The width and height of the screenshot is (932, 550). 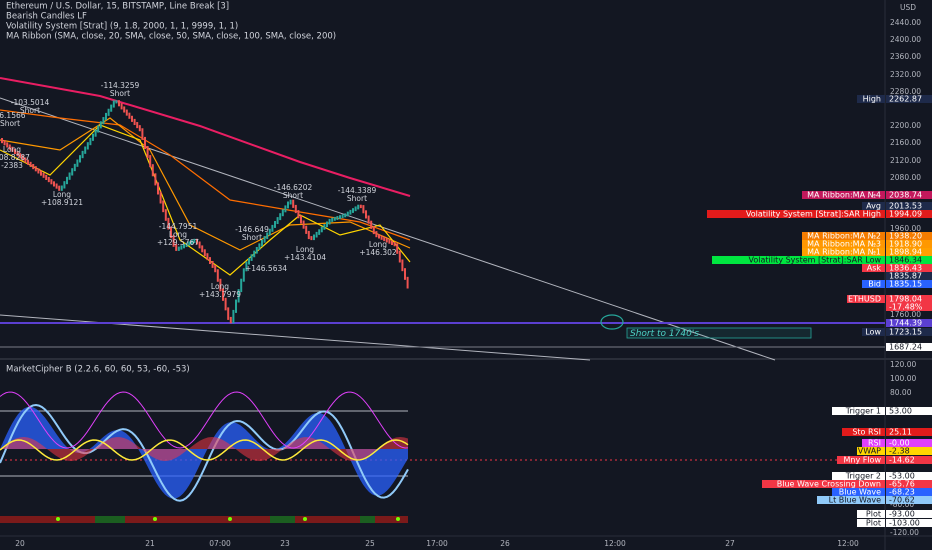 I want to click on price-tag-value: 2013.53, so click(x=905, y=206).